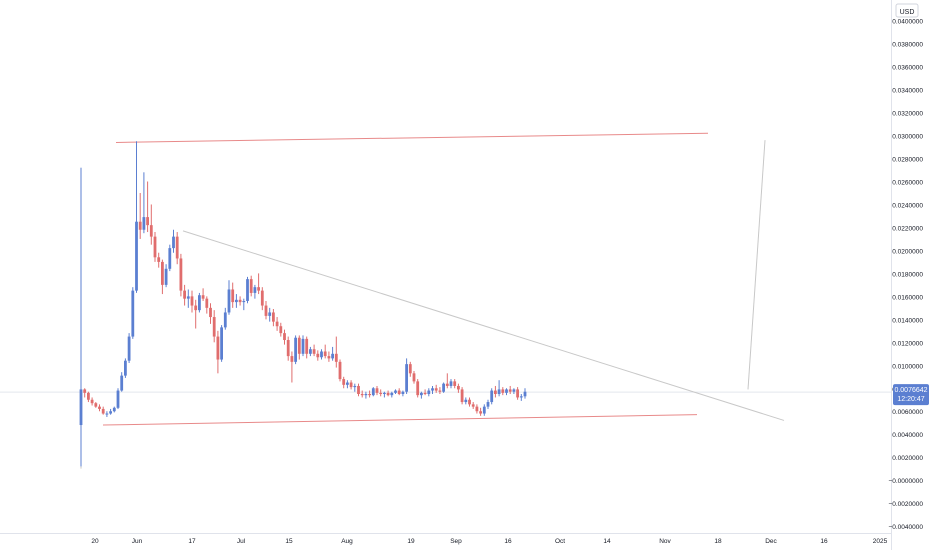 The width and height of the screenshot is (932, 555). Describe the element at coordinates (400, 420) in the screenshot. I see `support-line` at that location.